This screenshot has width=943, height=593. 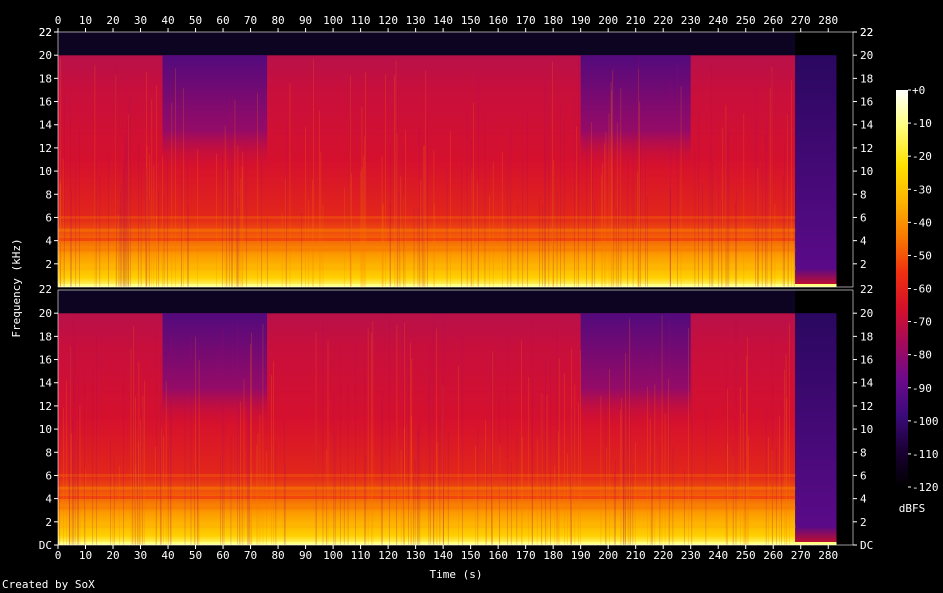 What do you see at coordinates (922, 255) in the screenshot?
I see `colorbar-tick-label: -50` at bounding box center [922, 255].